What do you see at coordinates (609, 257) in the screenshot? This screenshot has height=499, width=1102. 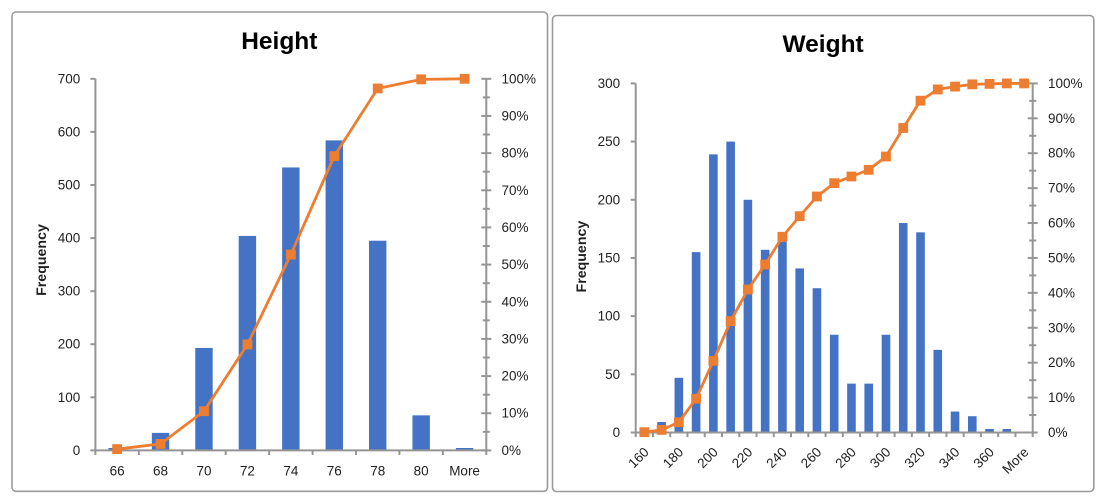 I see `svg-text: 150` at bounding box center [609, 257].